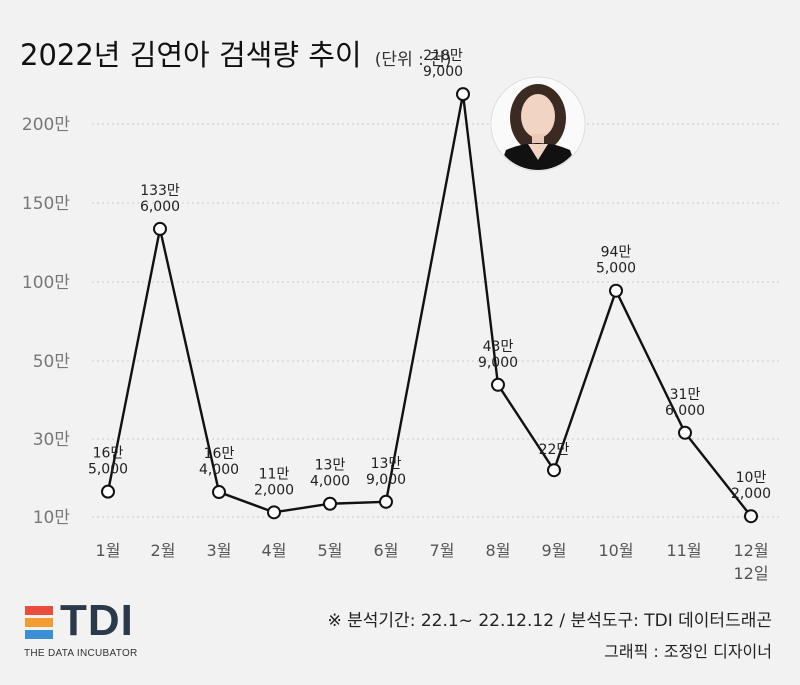  Describe the element at coordinates (46, 283) in the screenshot. I see `y-tick-label: 100만` at that location.